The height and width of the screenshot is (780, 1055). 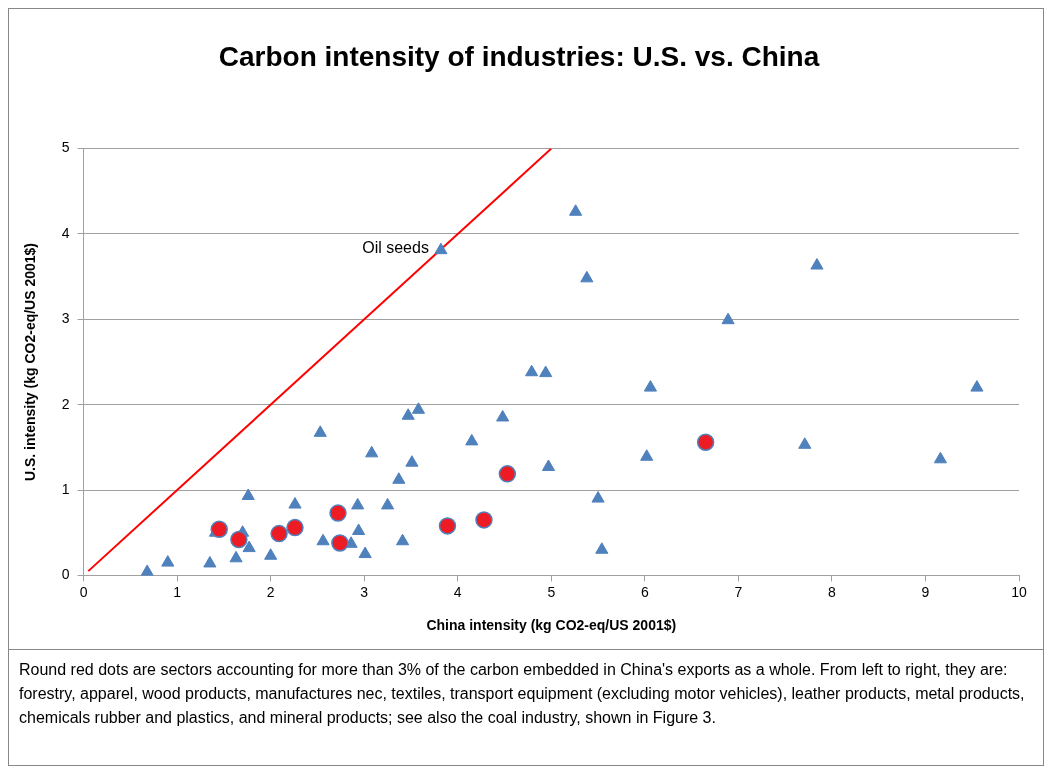 What do you see at coordinates (522, 694) in the screenshot?
I see `text: Round red dots are sectors accounting for more than 3% of the carbon embedded in China's exports as a whole. From left to right, they are: forestry, apparel, wood products, manufactures nec, textiles, transport equipment (excluding motor vehicles), leather products, metal products, chemicals rubber and plastics, and mineral products; see also the coal industry, shown in Figure 3.` at bounding box center [522, 694].